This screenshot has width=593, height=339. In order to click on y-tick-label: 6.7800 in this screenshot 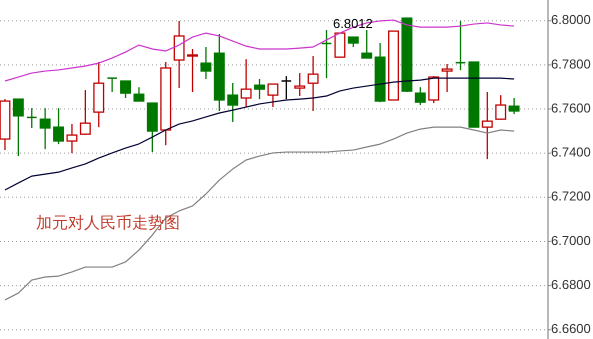, I will do `click(571, 64)`.